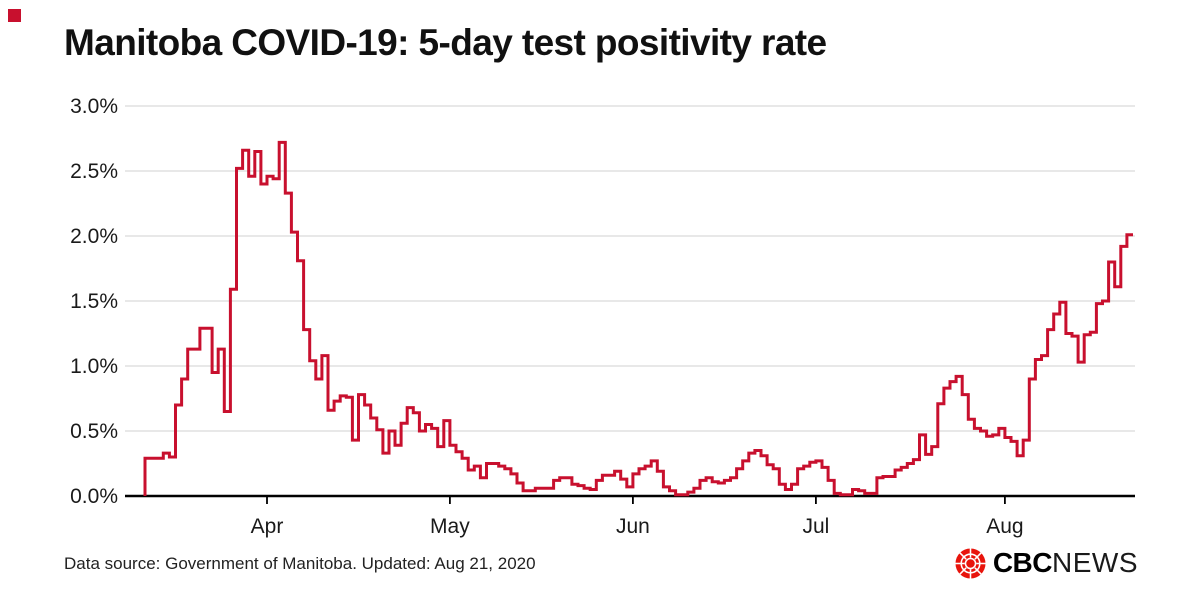 Image resolution: width=1200 pixels, height=609 pixels. I want to click on y-axis-label: 1.5%, so click(94, 301).